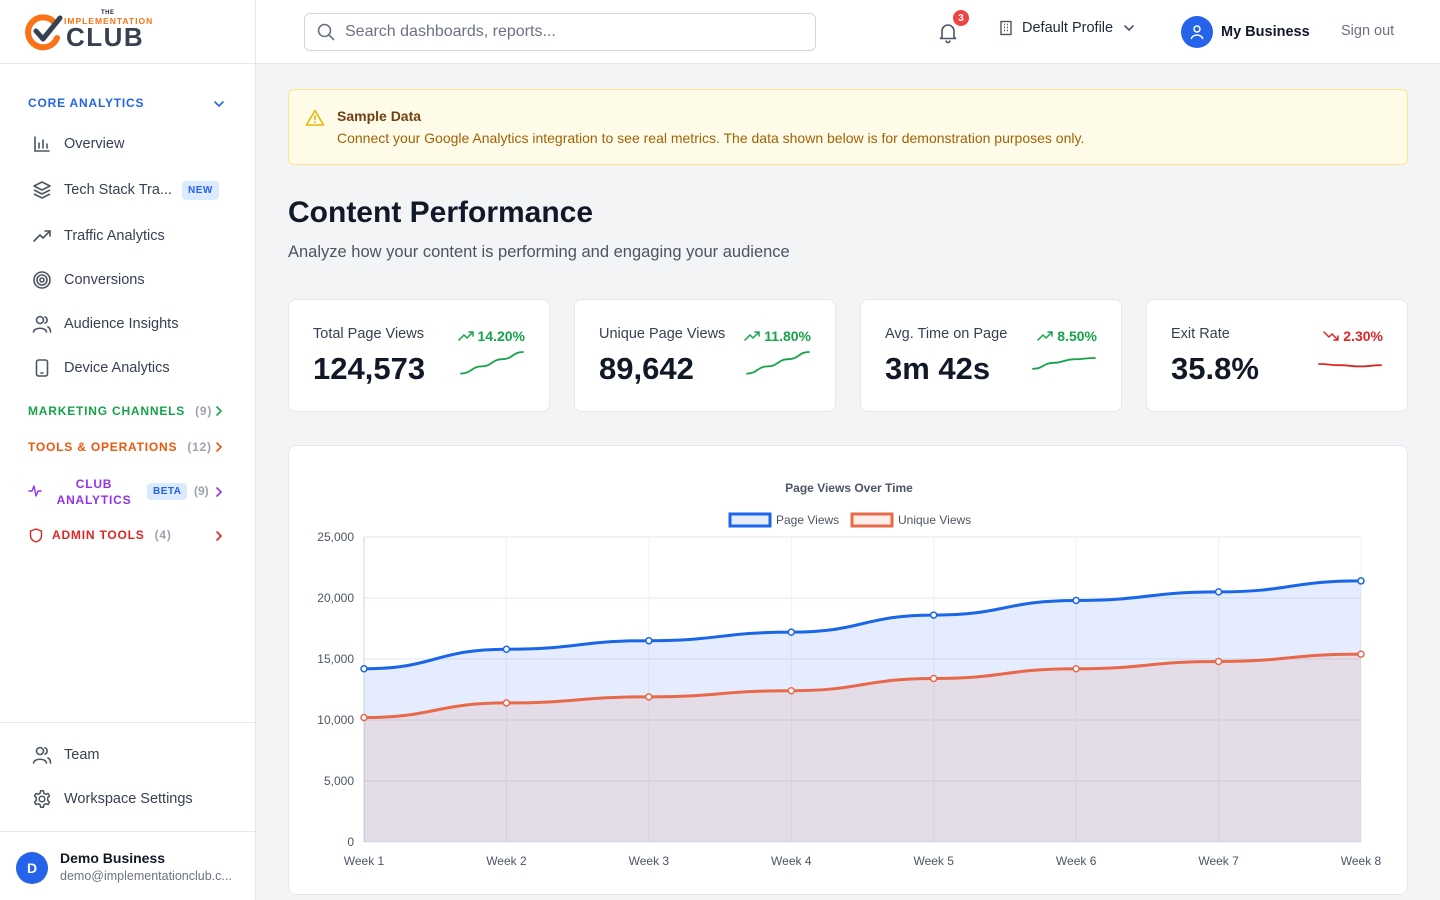 The image size is (1440, 900). I want to click on sidebar-item-traffic: Traffic Analytics, so click(128, 236).